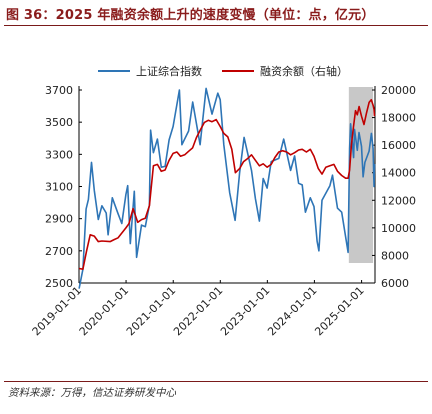 Image resolution: width=432 pixels, height=414 pixels. I want to click on chart-title: 图 36：2025 年融资余额上升的速度变慢（单位：点，亿元）, so click(190, 15).